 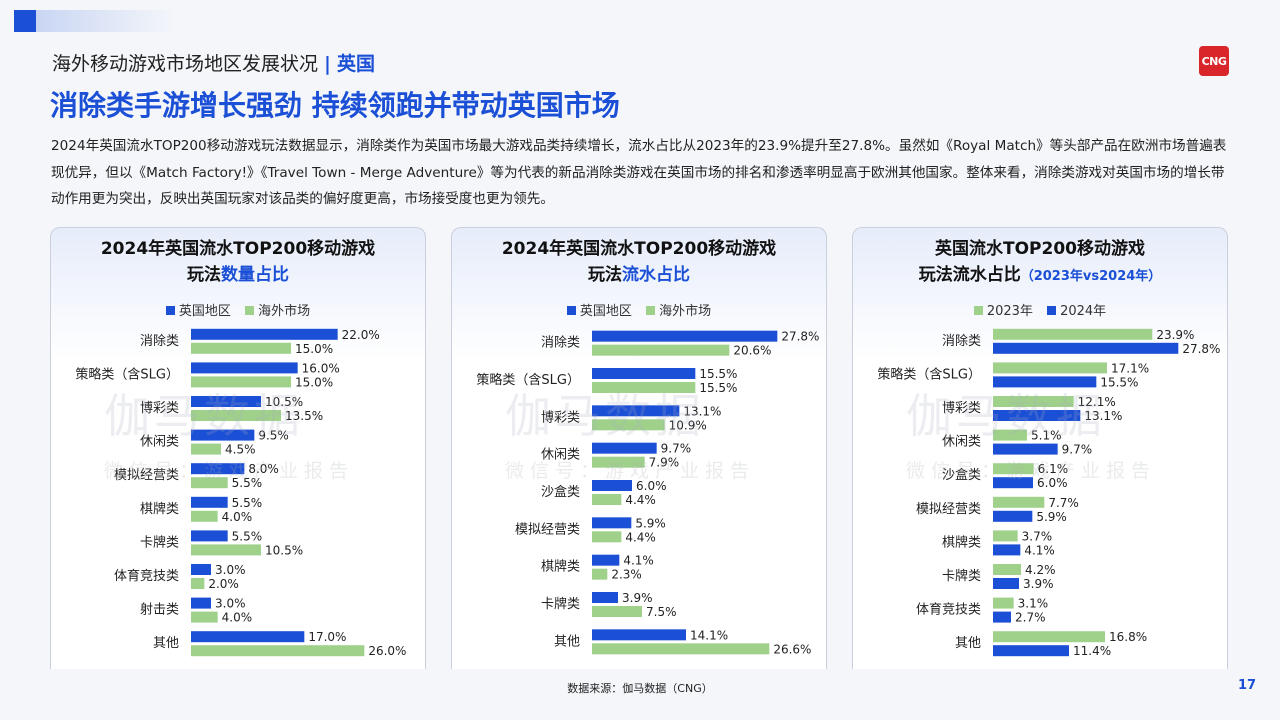 I want to click on data-label: 3.1%, so click(x=1033, y=604).